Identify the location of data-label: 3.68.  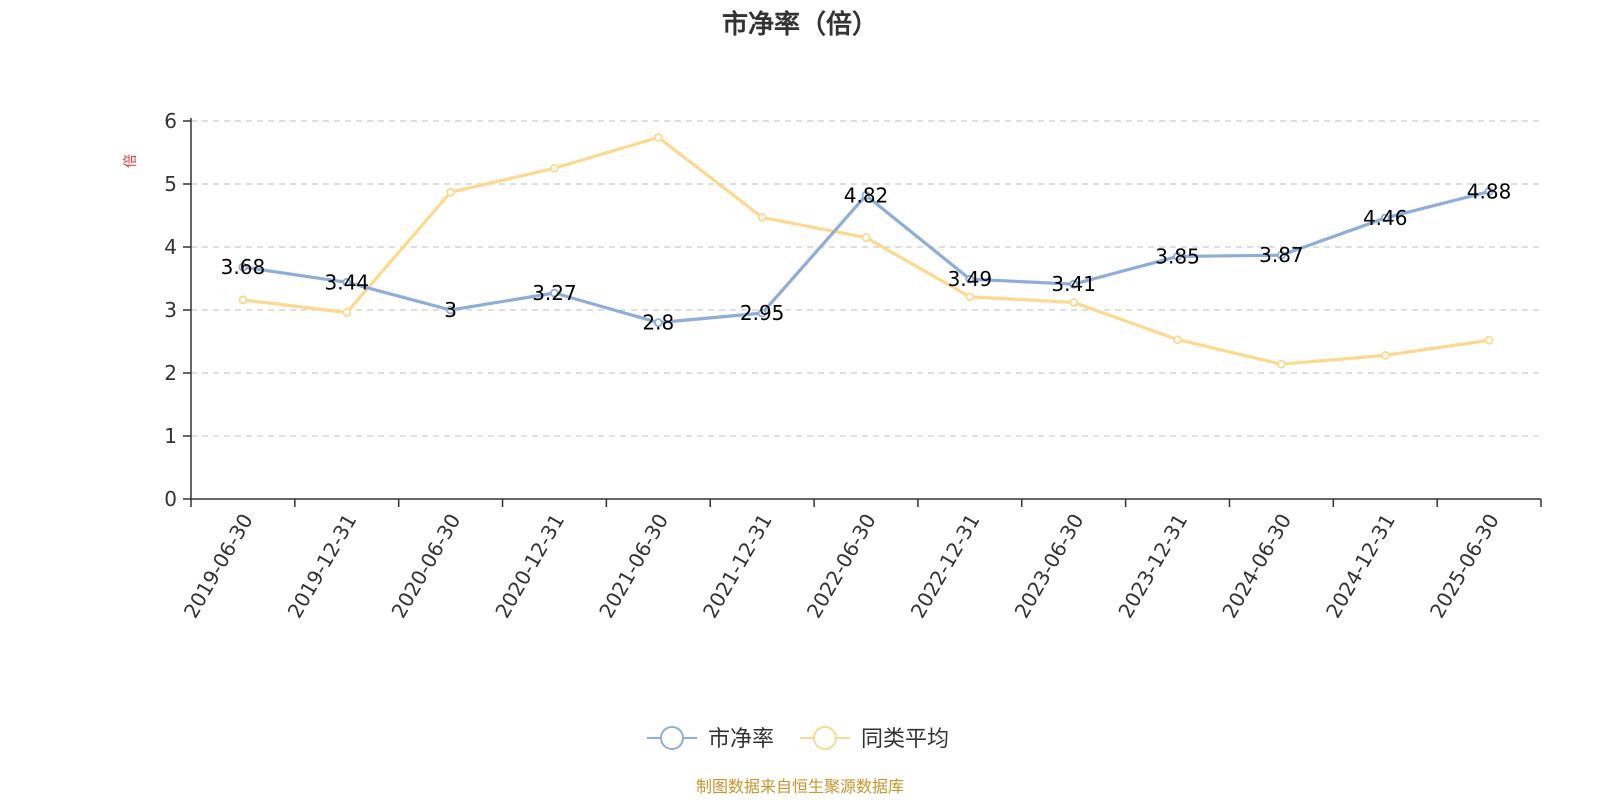
(243, 267).